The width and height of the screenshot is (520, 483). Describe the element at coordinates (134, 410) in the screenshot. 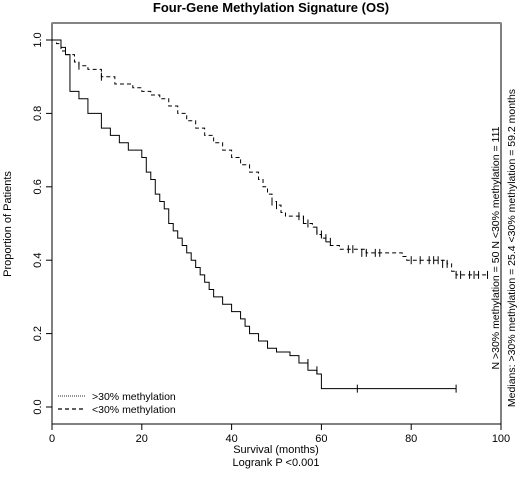

I see `legend-label-low: <30% methylation` at that location.